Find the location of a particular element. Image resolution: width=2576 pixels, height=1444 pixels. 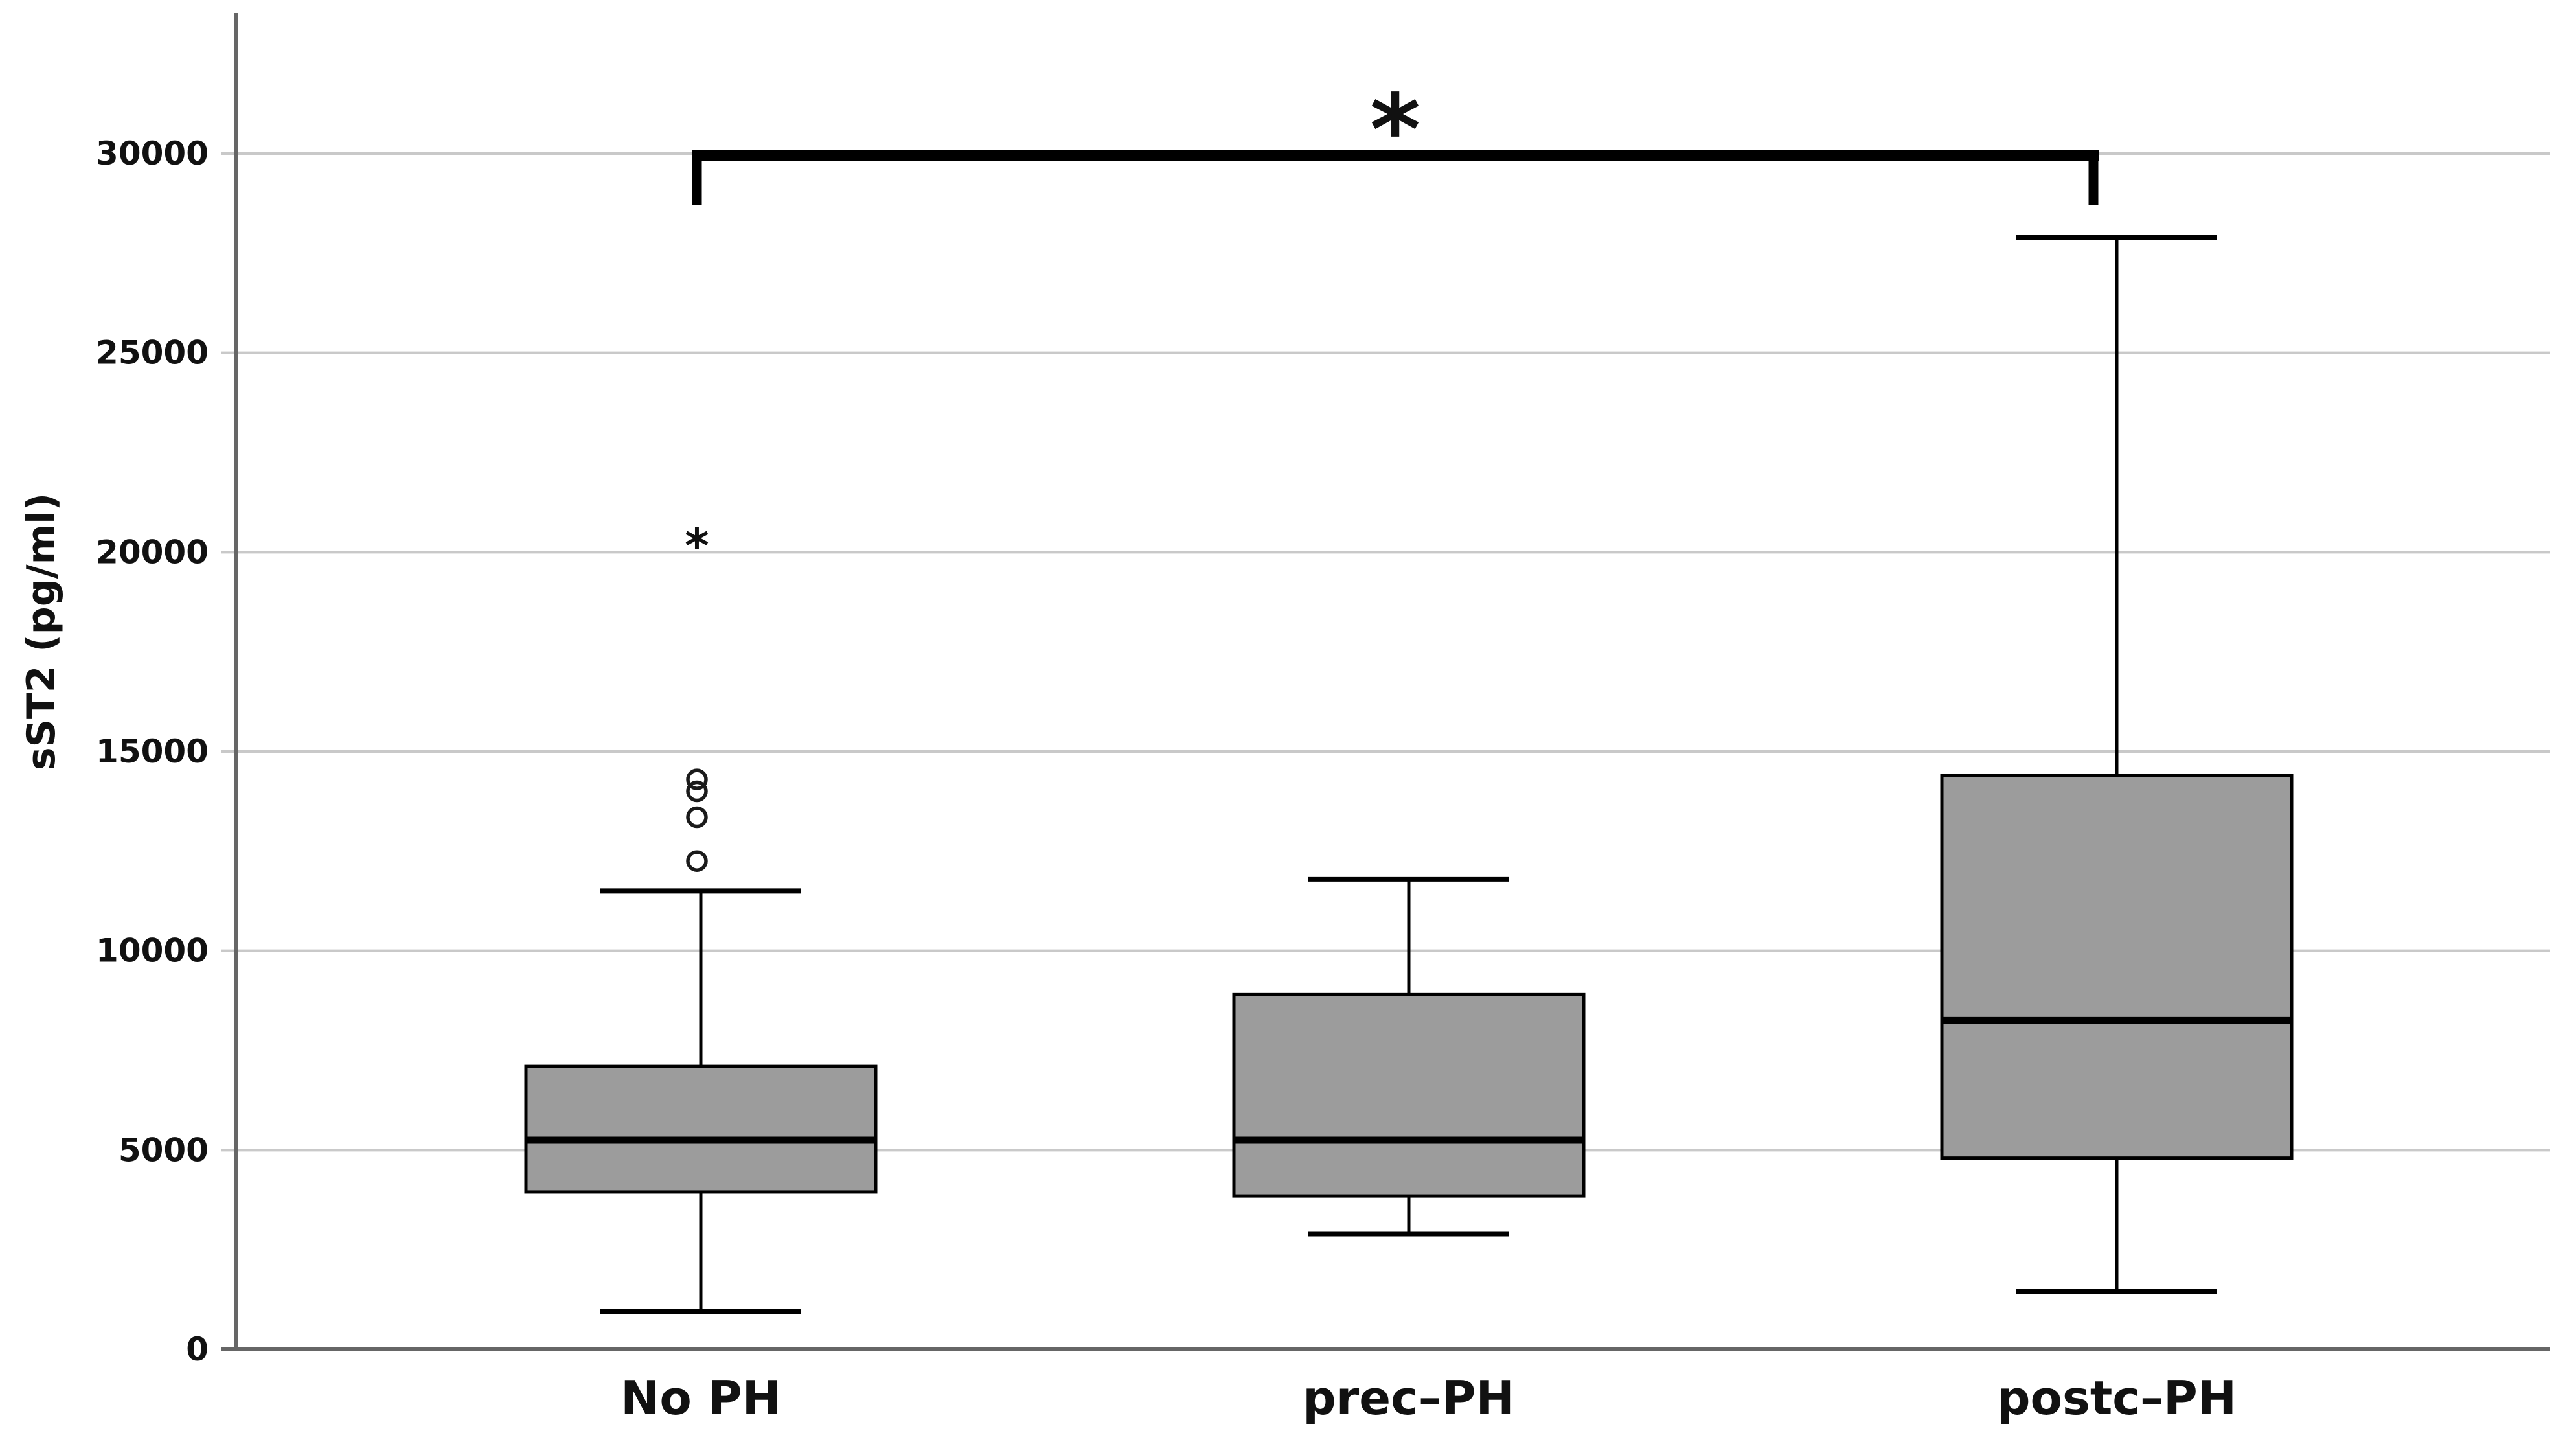

y-tick-label: 0 is located at coordinates (197, 1349).